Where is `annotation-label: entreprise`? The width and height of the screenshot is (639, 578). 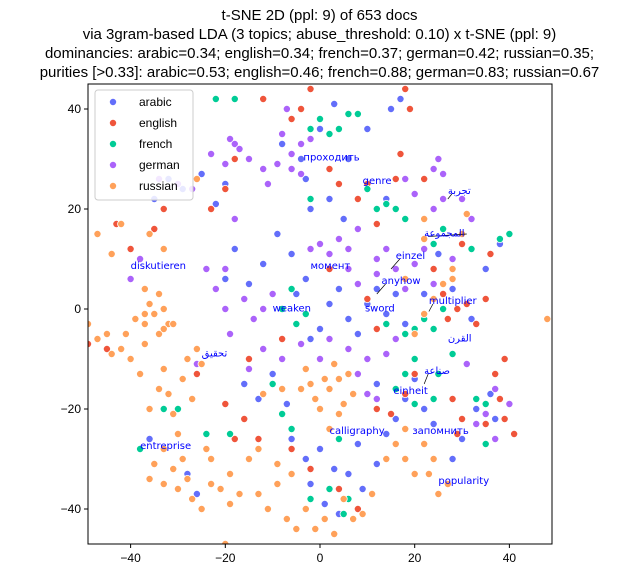
annotation-label: entreprise is located at coordinates (165, 446).